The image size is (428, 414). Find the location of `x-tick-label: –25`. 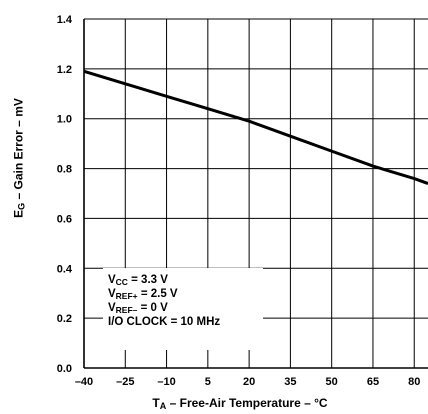

x-tick-label: –25 is located at coordinates (125, 382).